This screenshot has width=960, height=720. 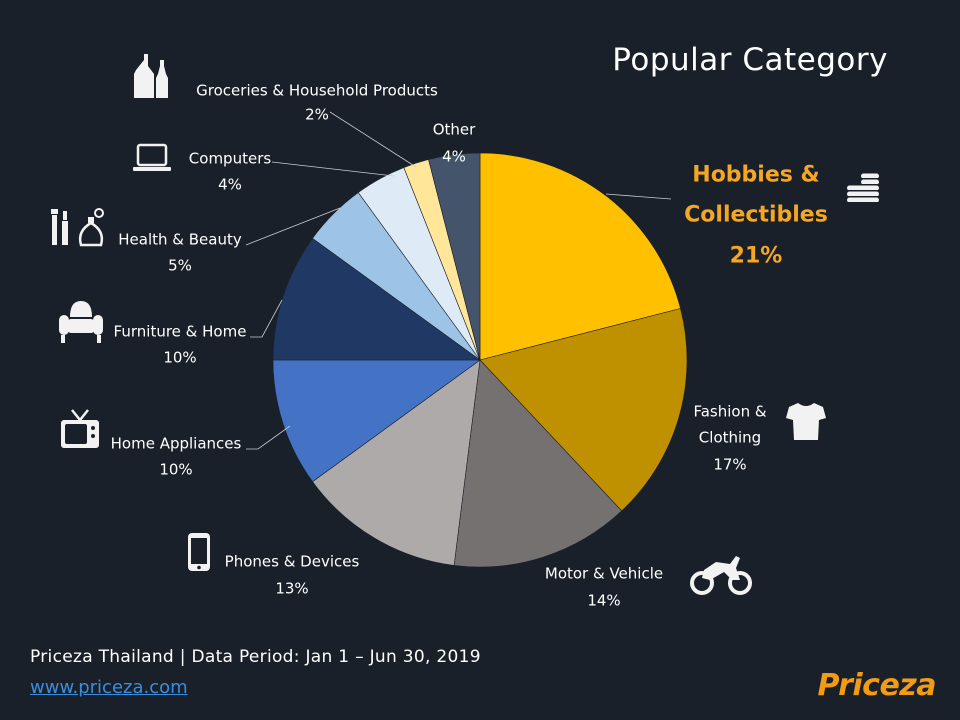 I want to click on slice-label-groceries-and-household-products: Groceries & Household Products, so click(x=317, y=90).